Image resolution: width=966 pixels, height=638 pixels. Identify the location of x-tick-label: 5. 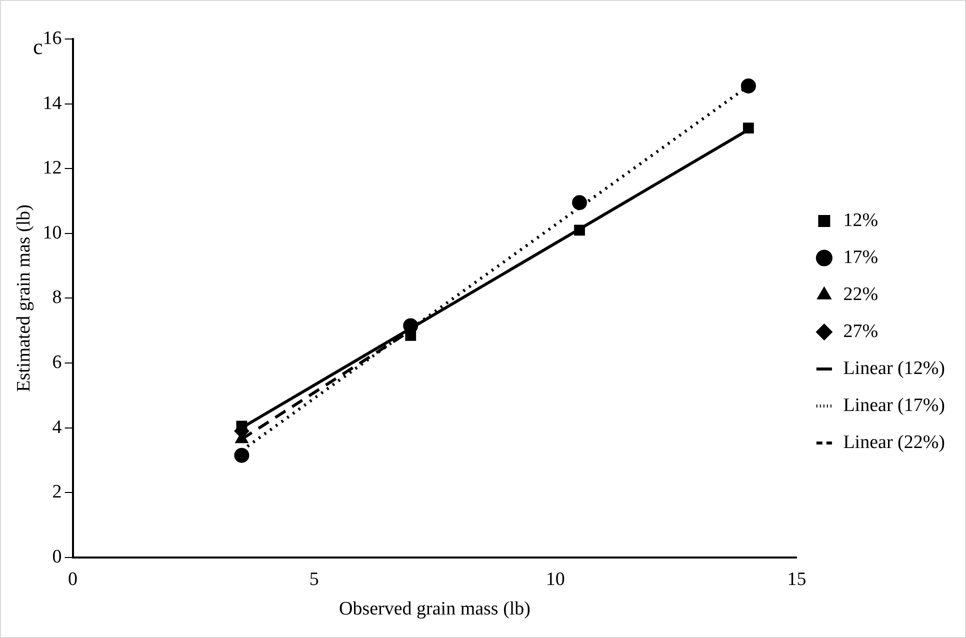
(314, 579).